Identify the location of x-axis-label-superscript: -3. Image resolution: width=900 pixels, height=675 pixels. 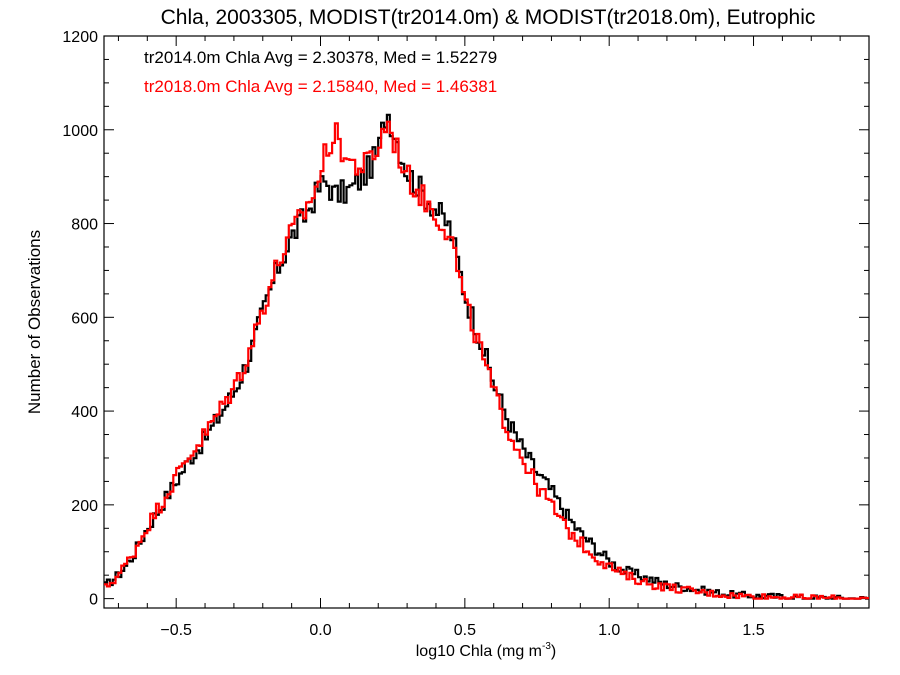
(546, 646).